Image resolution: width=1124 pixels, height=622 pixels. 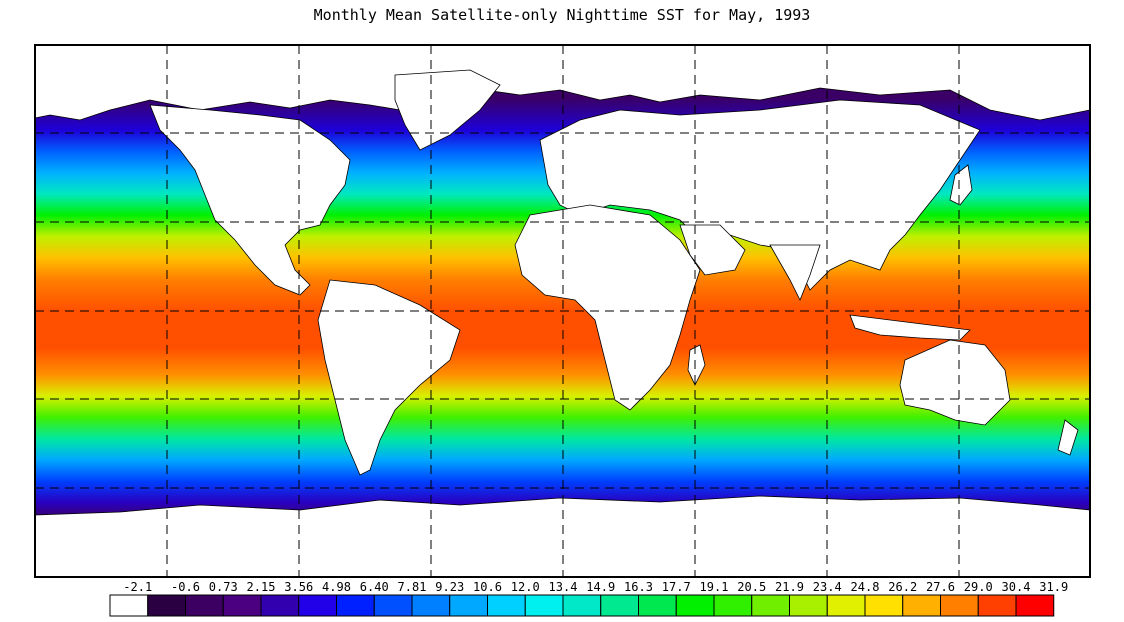 I want to click on legend-tick-label: 29.0, so click(x=978, y=587).